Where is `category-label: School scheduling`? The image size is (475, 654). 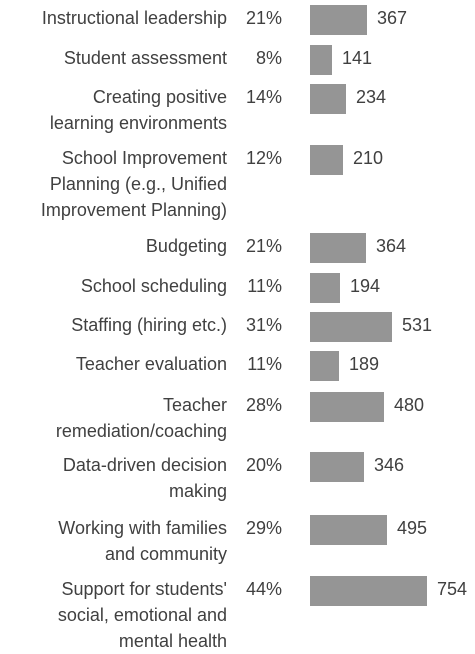
category-label: School scheduling is located at coordinates (113, 286).